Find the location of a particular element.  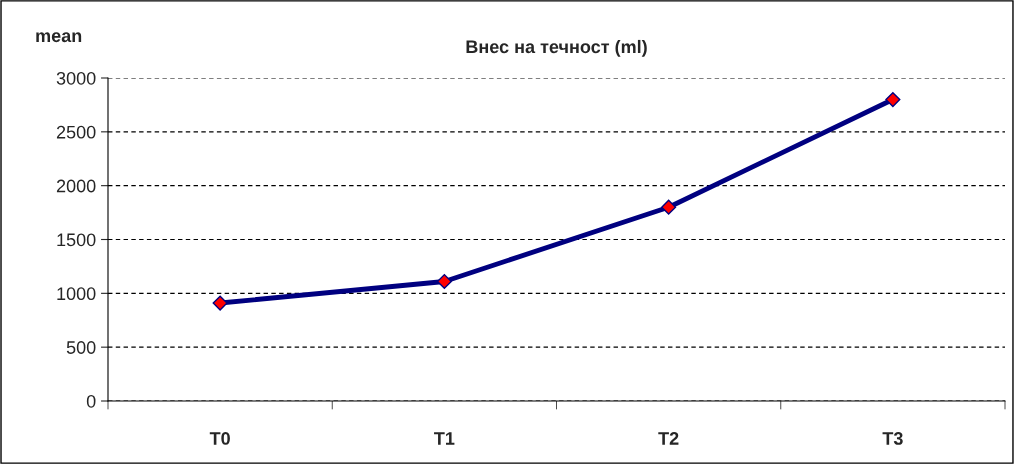

y-tick-label: 2500 is located at coordinates (76, 132).